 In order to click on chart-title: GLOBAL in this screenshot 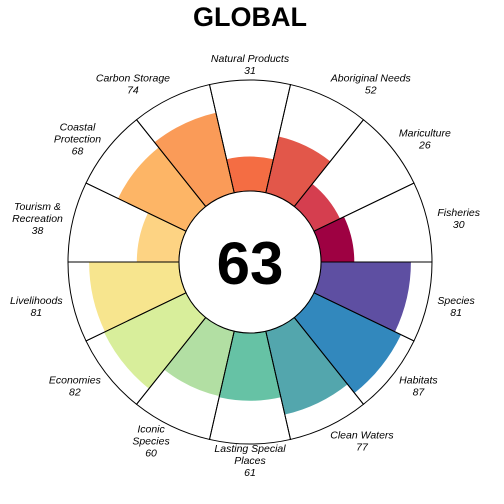, I will do `click(250, 17)`.